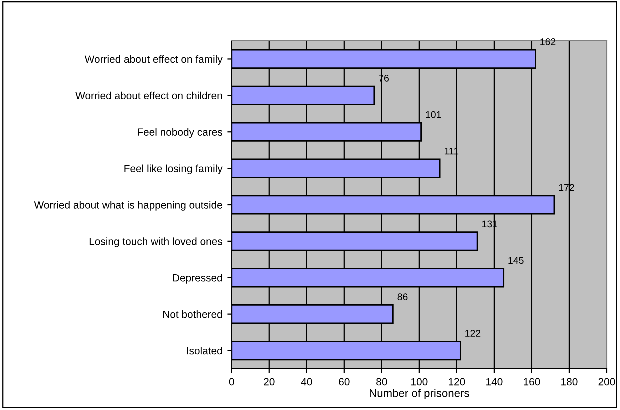  Describe the element at coordinates (153, 60) in the screenshot. I see `y-tick-label: Worried about effect on family` at that location.